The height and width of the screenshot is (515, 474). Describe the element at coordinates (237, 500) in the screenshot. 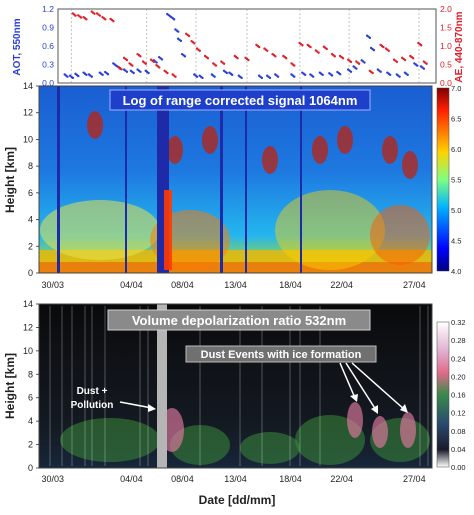

I see `depol-x-axis-label: Date [dd/mm]` at that location.